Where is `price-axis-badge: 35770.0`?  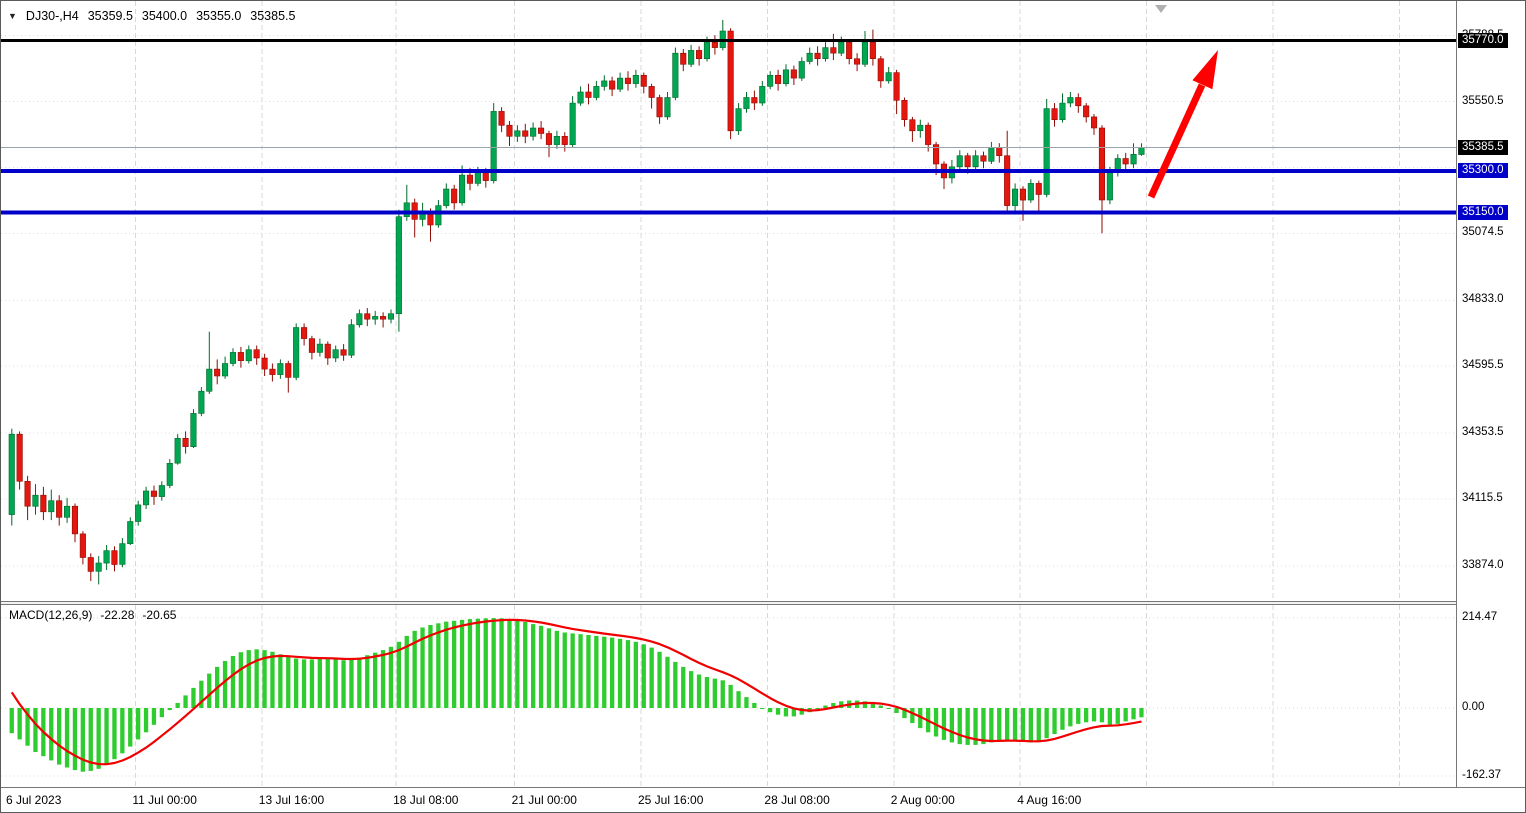 price-axis-badge: 35770.0 is located at coordinates (1483, 41).